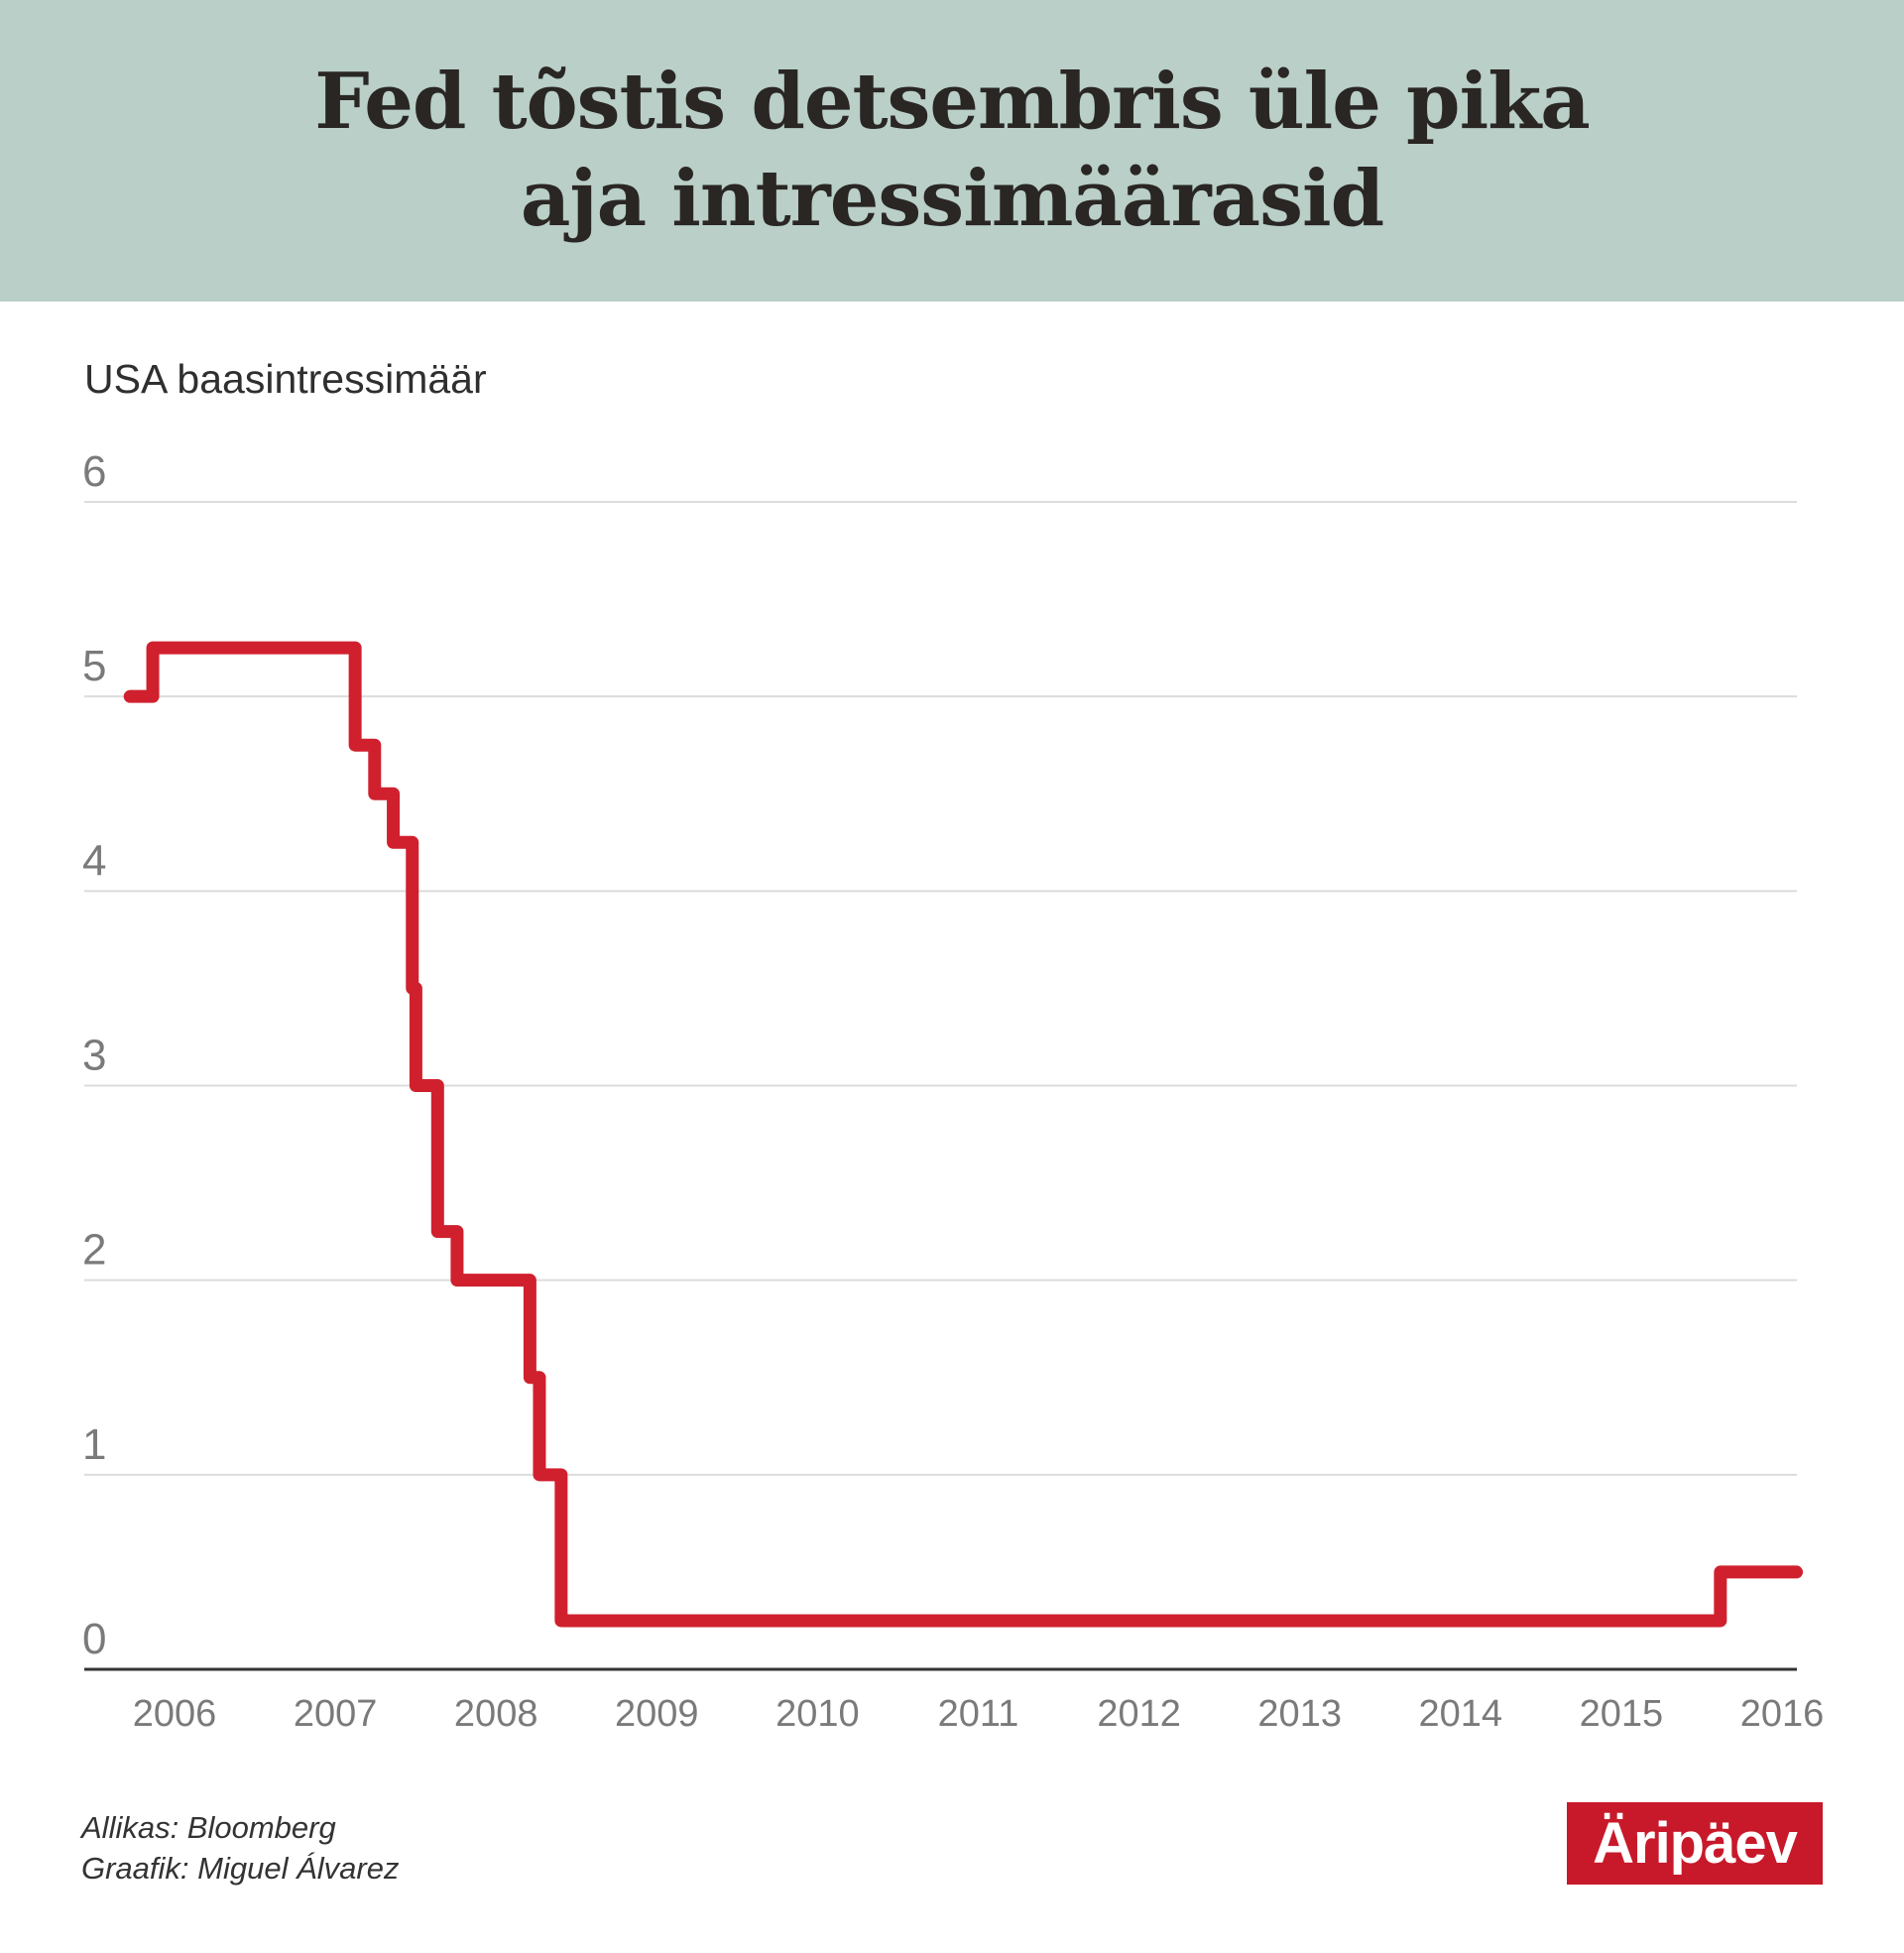 The width and height of the screenshot is (1904, 1953). I want to click on x-tick-label: 2011, so click(978, 1714).